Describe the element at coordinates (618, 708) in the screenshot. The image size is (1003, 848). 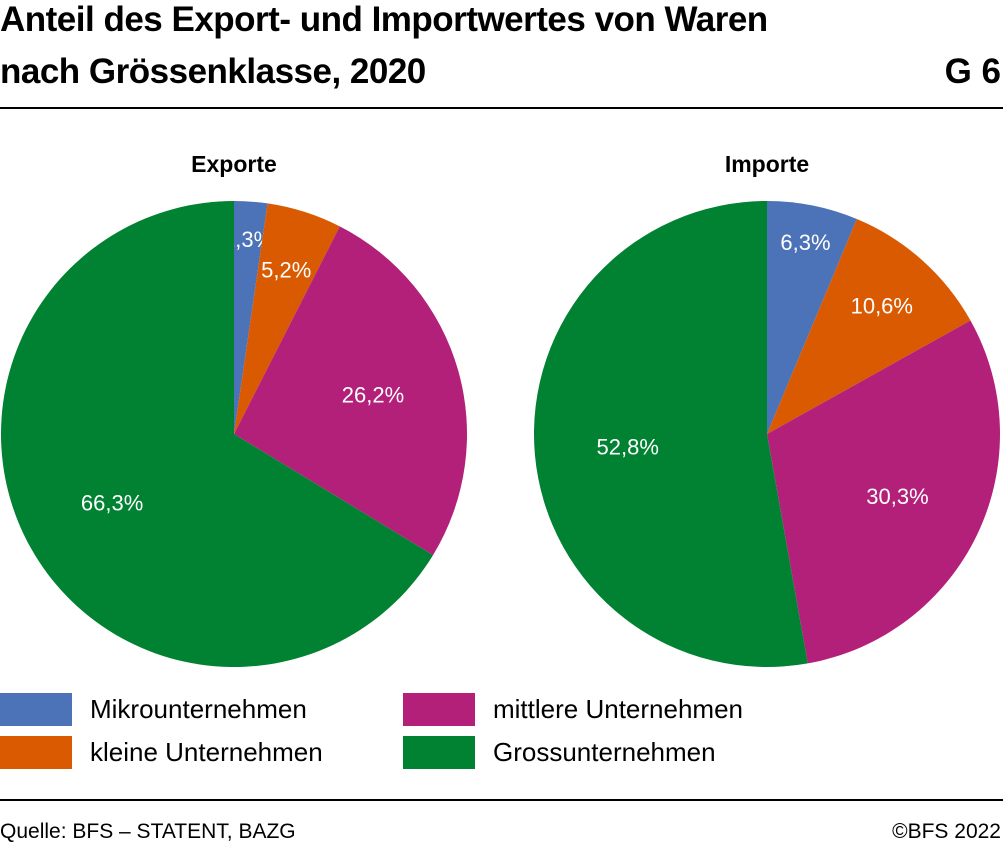
I see `legend-label: mittlere Unternehmen` at that location.